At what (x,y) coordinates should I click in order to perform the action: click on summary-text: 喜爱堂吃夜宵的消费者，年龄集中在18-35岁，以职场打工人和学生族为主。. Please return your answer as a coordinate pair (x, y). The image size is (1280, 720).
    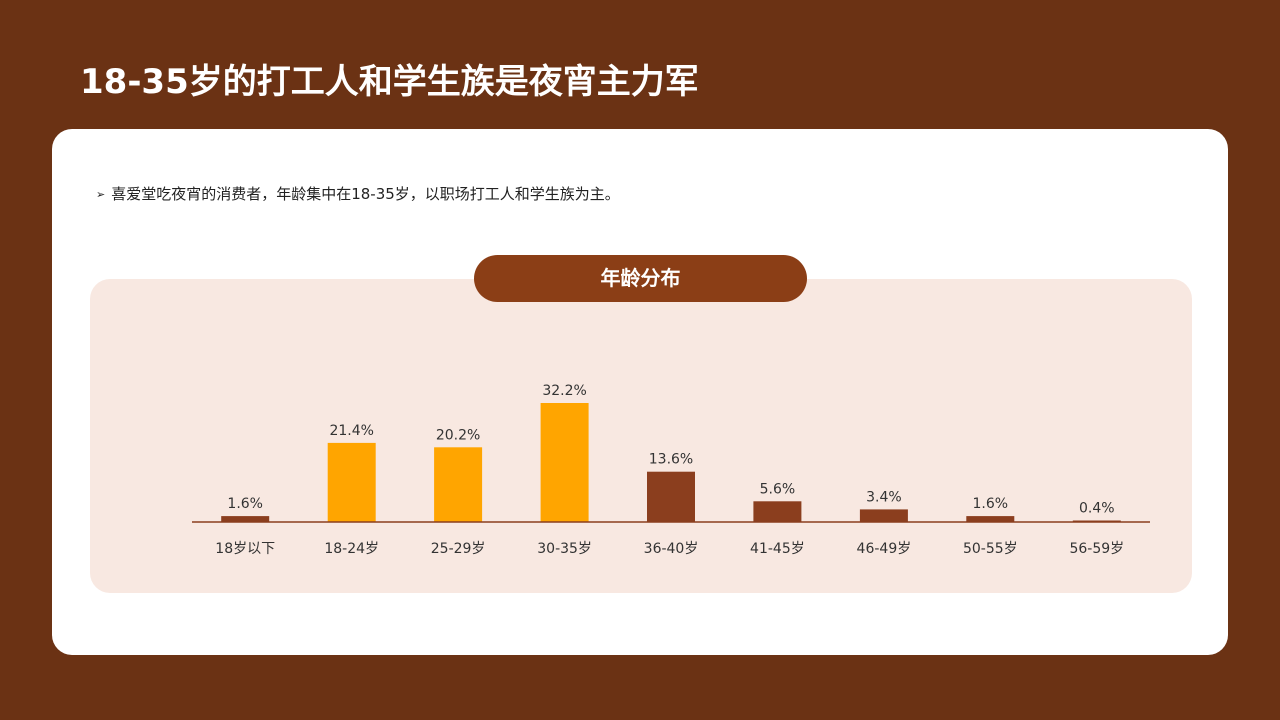
    Looking at the image, I should click on (365, 194).